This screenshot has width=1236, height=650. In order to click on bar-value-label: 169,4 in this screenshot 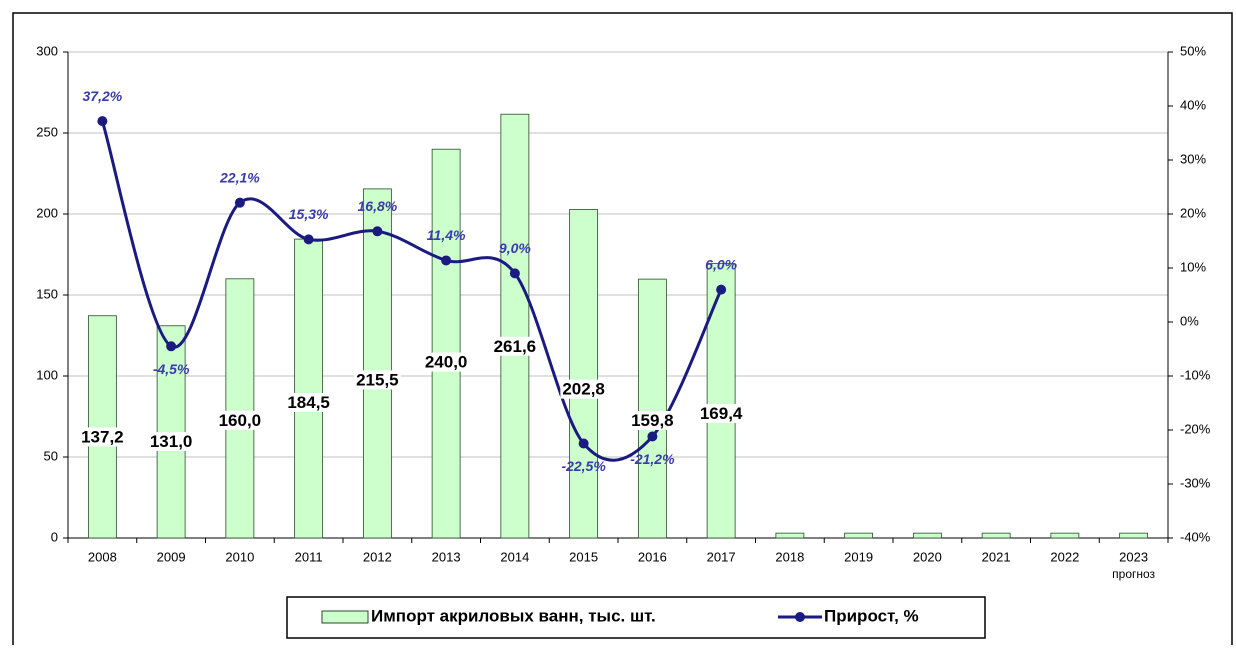, I will do `click(721, 413)`.